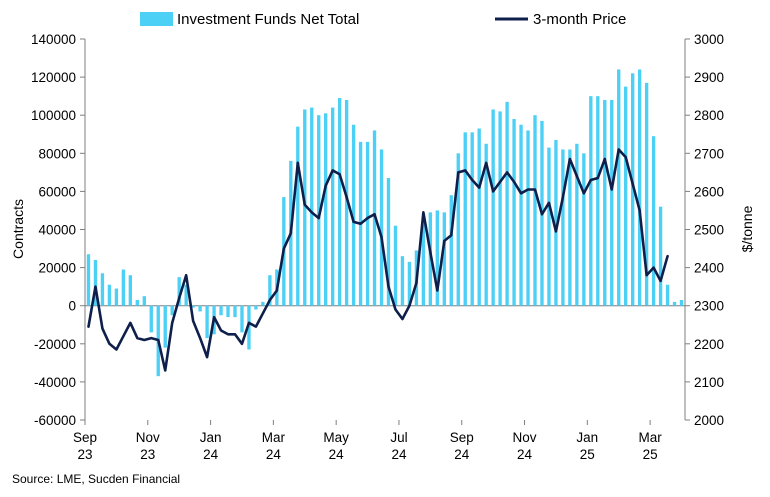 The height and width of the screenshot is (497, 770). I want to click on legend-bar-swatch, so click(156, 19).